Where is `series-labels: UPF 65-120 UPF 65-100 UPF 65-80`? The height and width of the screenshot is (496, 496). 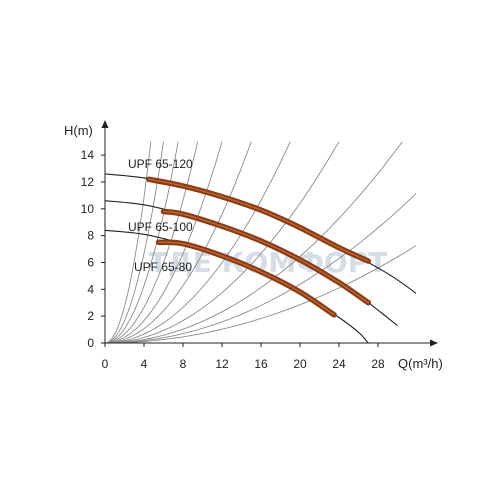
series-labels: UPF 65-120 UPF 65-100 UPF 65-80 is located at coordinates (160, 215).